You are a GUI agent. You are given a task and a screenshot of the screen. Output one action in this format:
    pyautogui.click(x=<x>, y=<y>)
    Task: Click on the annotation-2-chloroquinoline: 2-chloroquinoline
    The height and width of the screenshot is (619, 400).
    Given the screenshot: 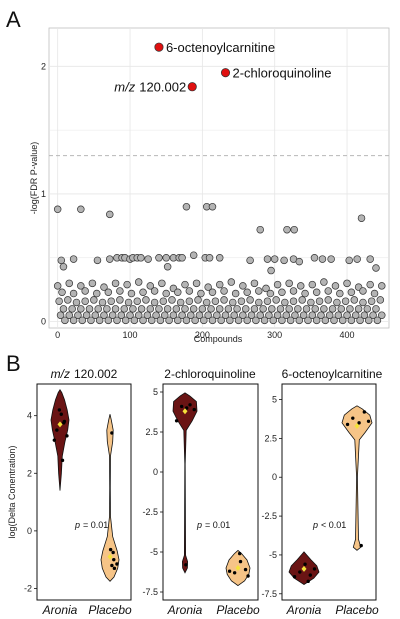 What is the action you would take?
    pyautogui.click(x=282, y=73)
    